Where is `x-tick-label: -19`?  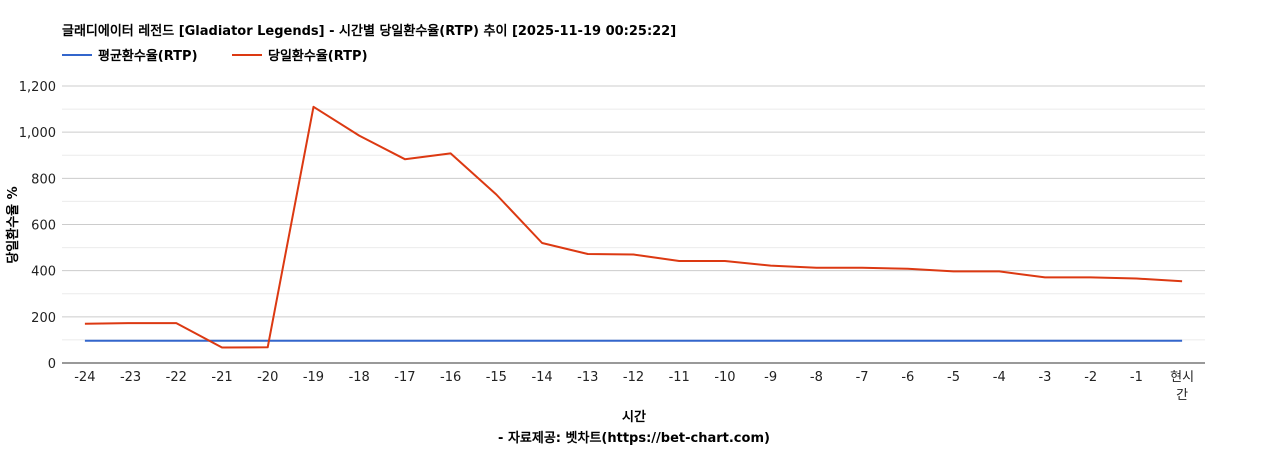
x-tick-label: -19 is located at coordinates (313, 377).